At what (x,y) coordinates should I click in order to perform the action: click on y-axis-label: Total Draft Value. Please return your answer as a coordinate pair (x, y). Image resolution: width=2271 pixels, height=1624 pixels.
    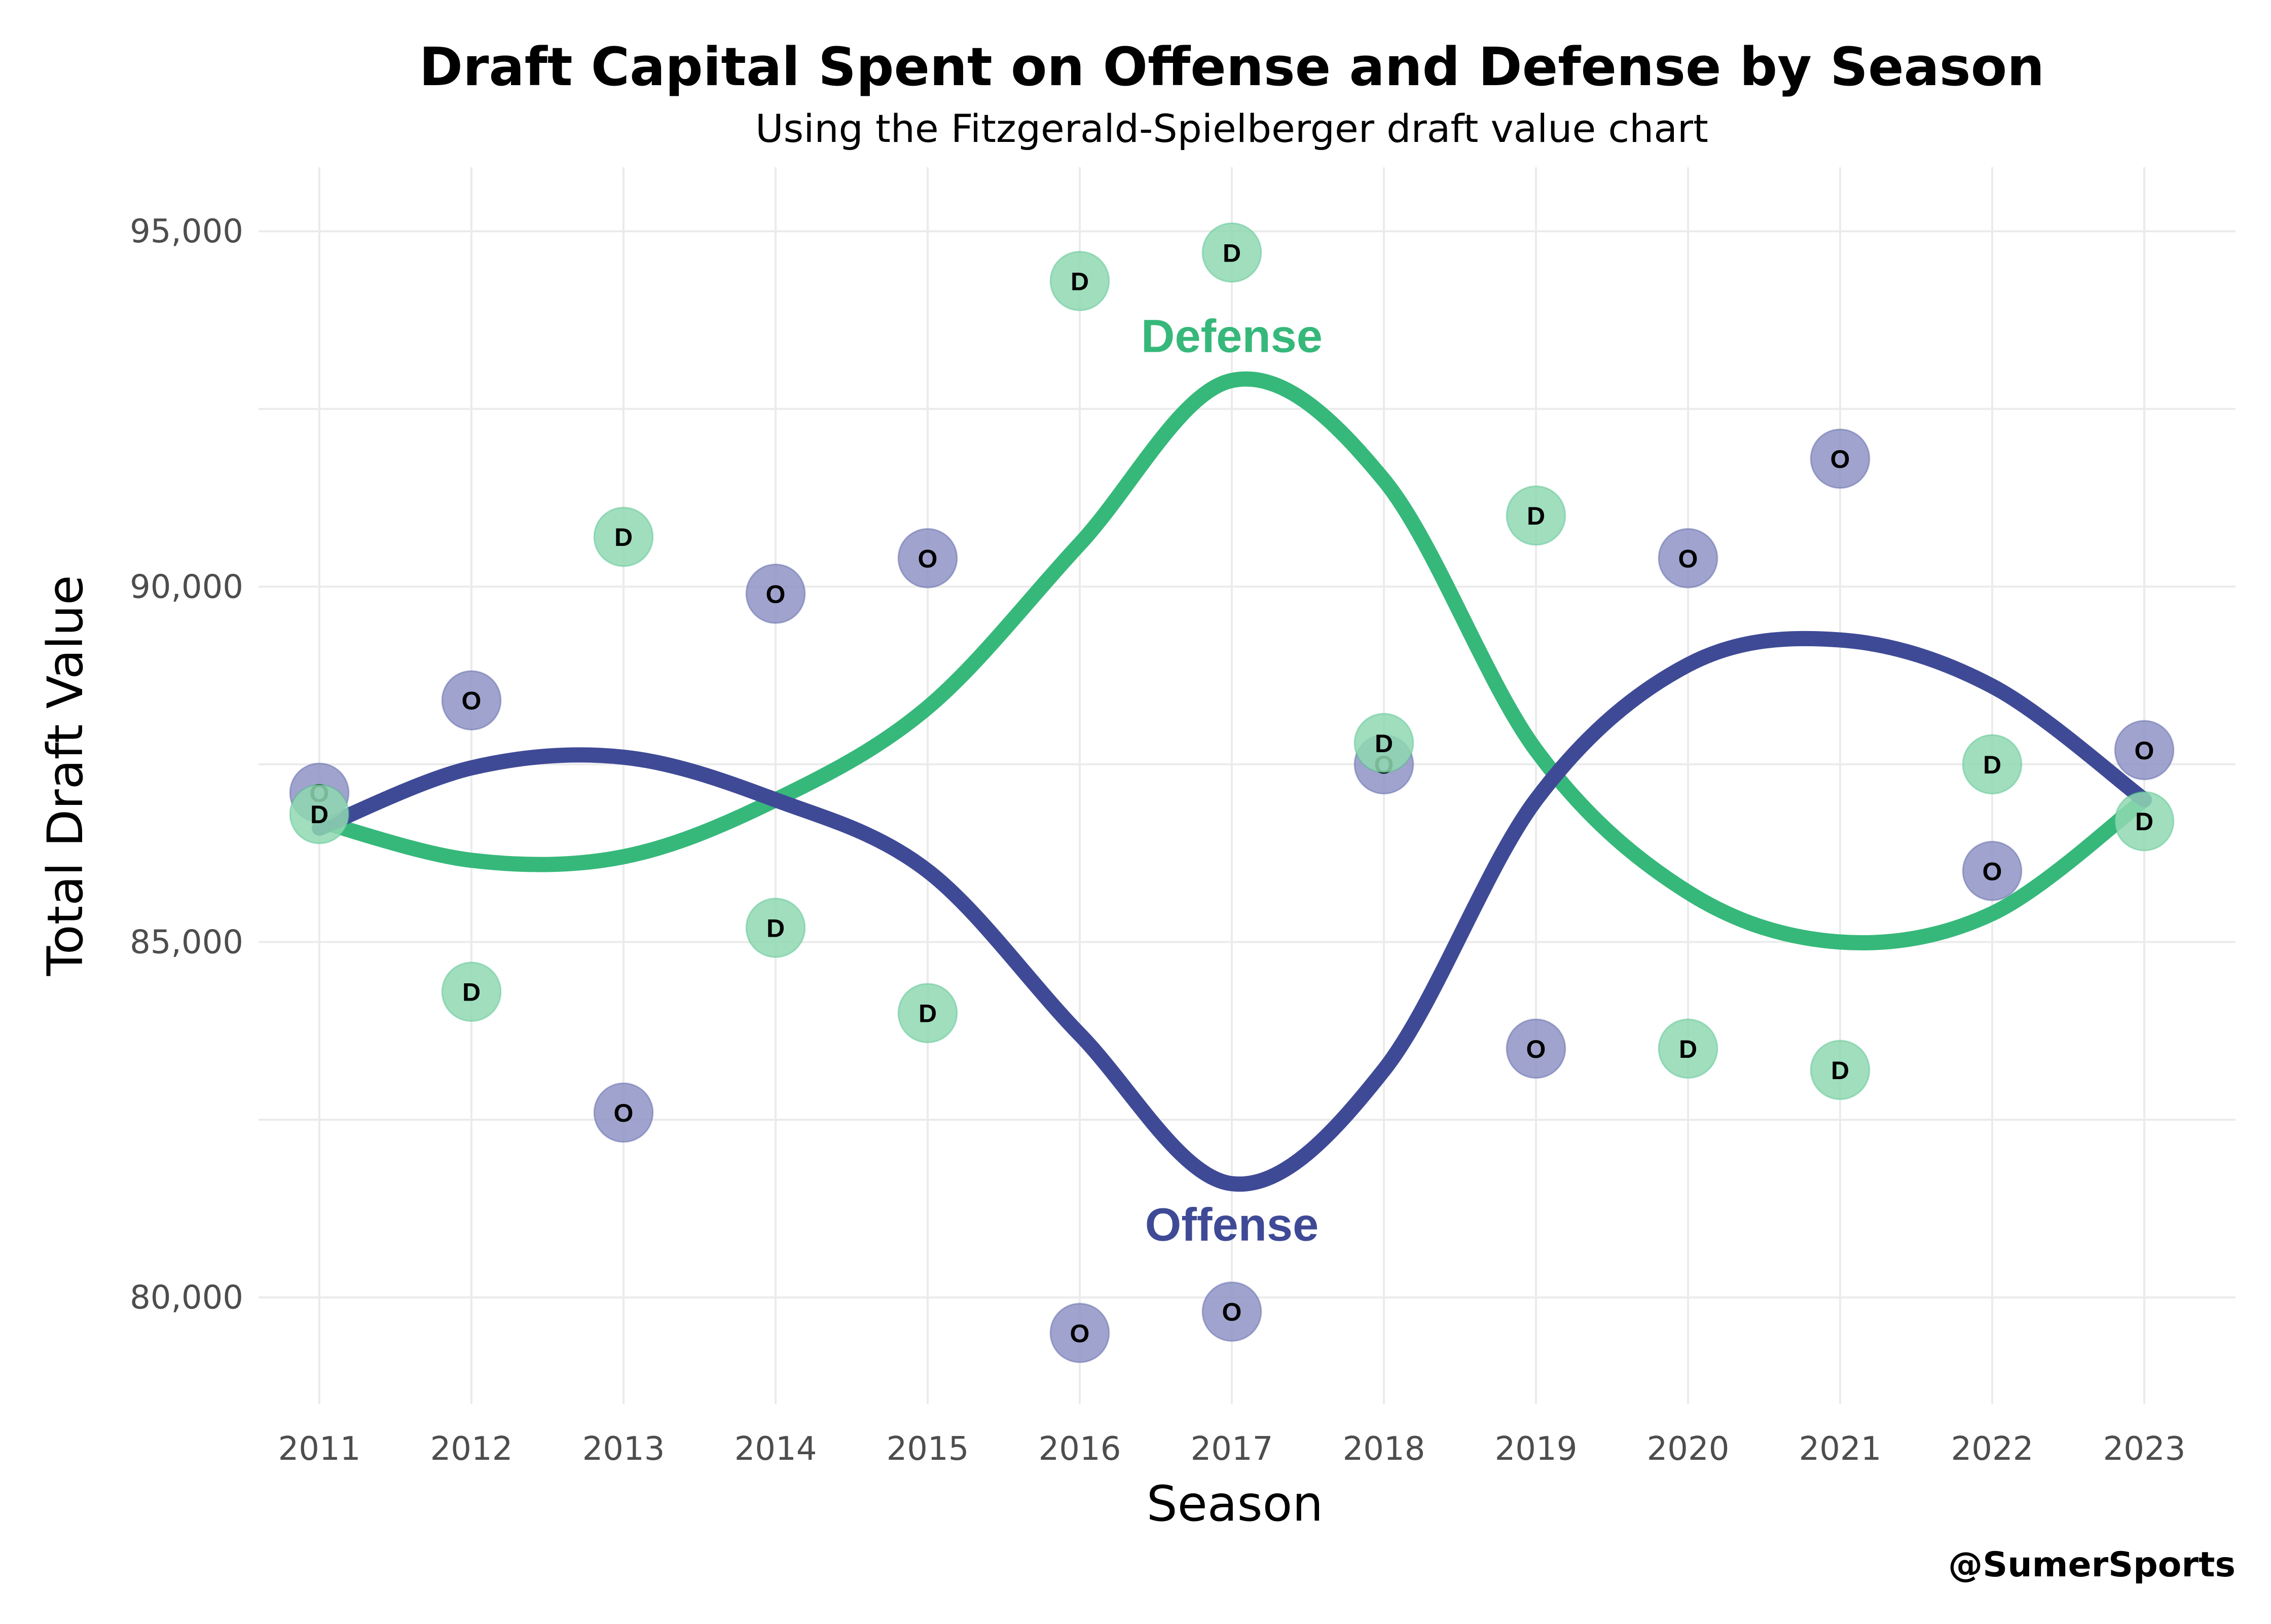
    Looking at the image, I should click on (65, 776).